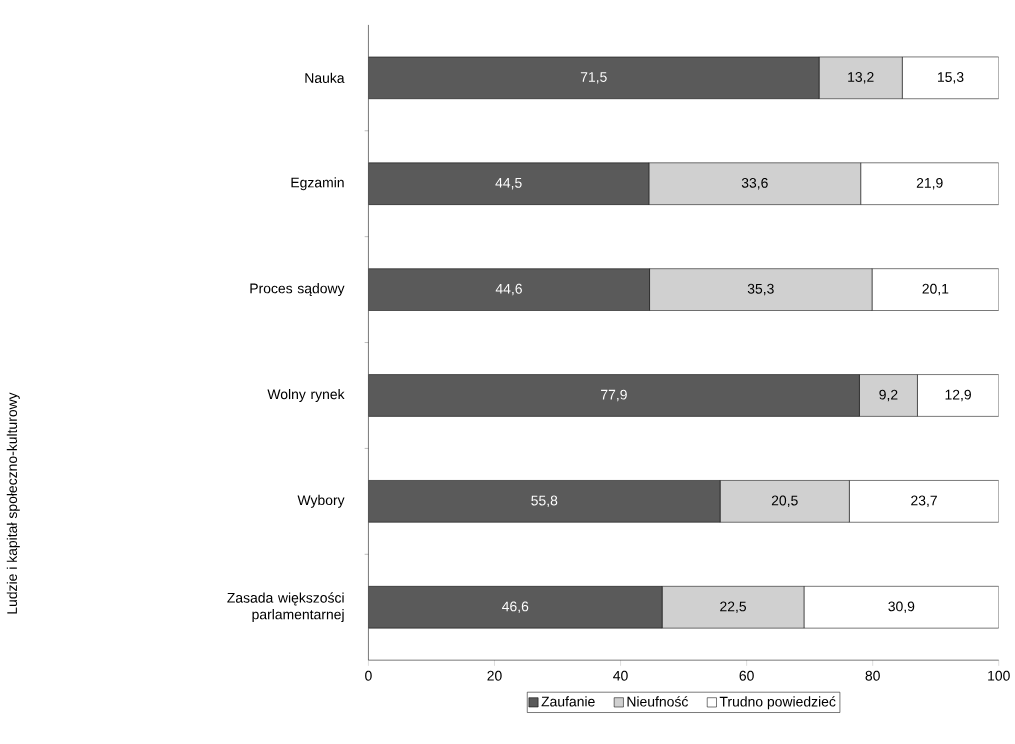 Image resolution: width=1015 pixels, height=744 pixels. What do you see at coordinates (657, 701) in the screenshot?
I see `legend-label: Nieufność` at bounding box center [657, 701].